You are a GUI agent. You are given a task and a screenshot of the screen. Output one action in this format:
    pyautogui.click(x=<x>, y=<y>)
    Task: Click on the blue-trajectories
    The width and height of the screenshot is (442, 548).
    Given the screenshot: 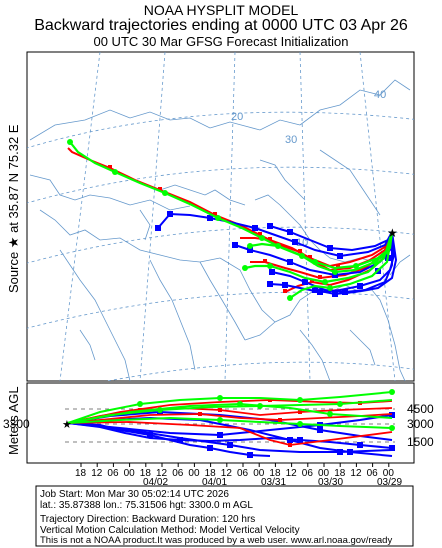 What is the action you would take?
    pyautogui.click(x=277, y=254)
    